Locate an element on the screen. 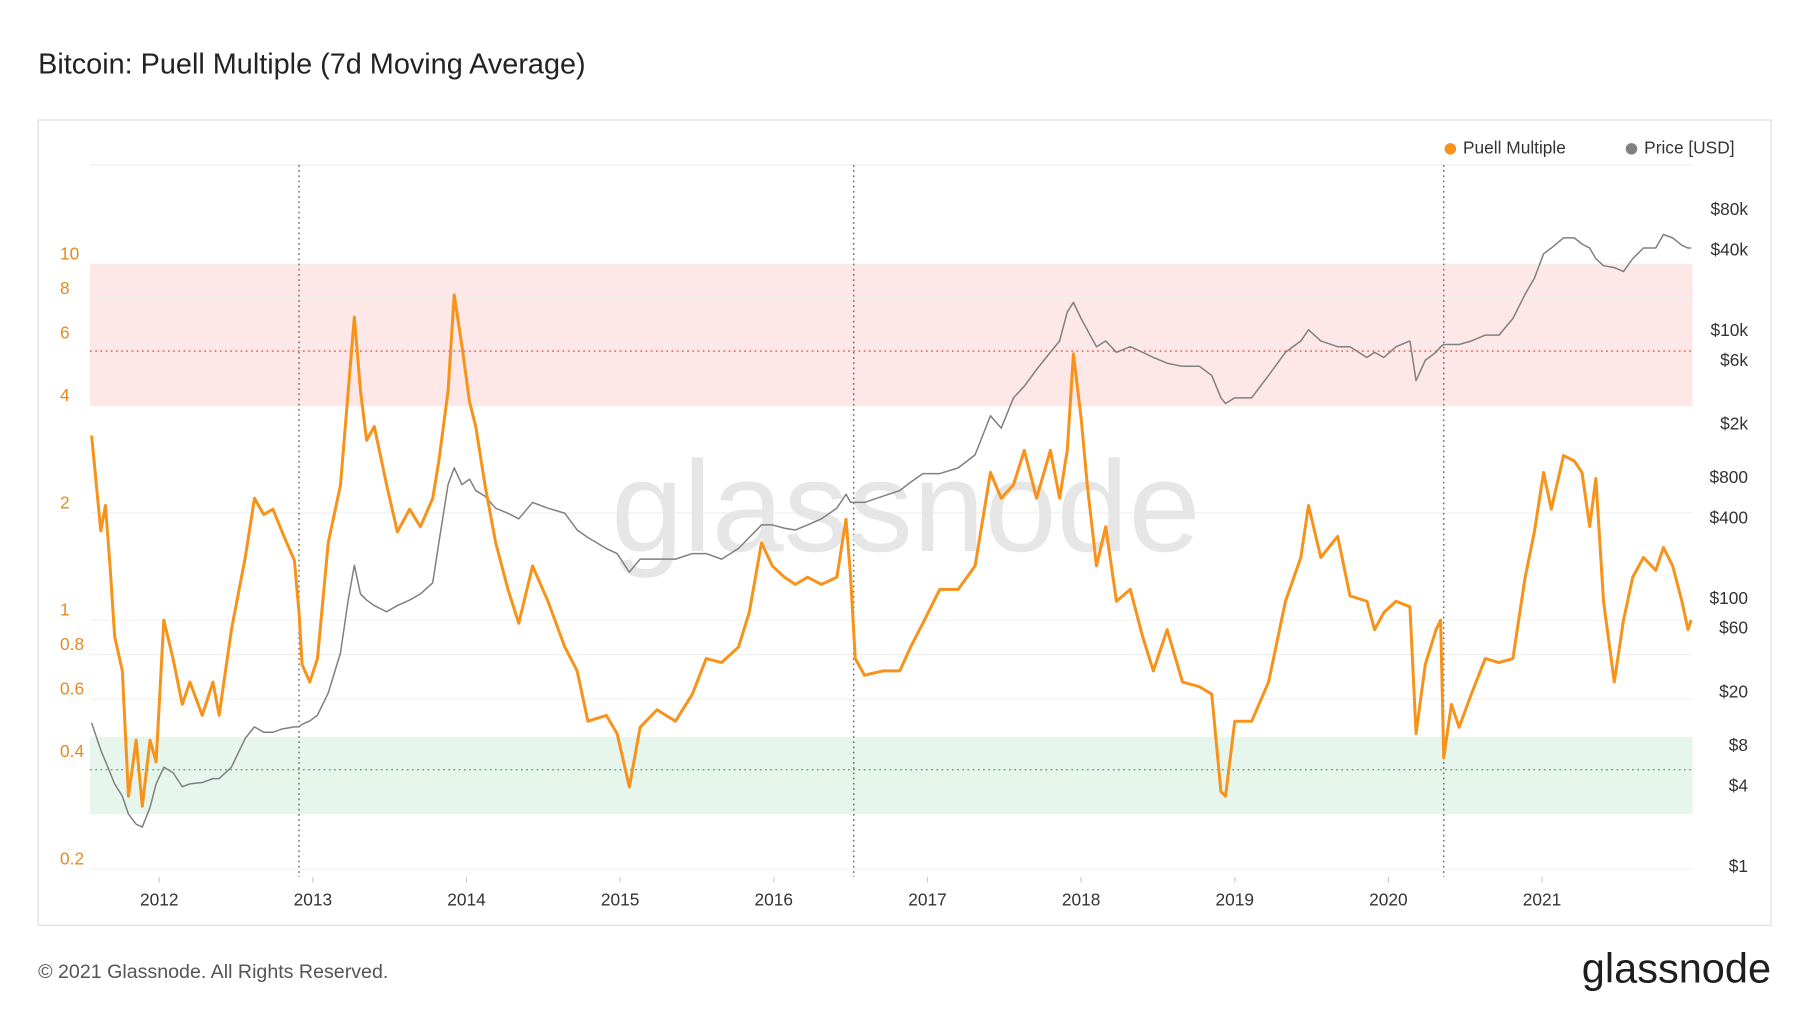 The height and width of the screenshot is (1013, 1800). x-tick-label: 2014 is located at coordinates (466, 900).